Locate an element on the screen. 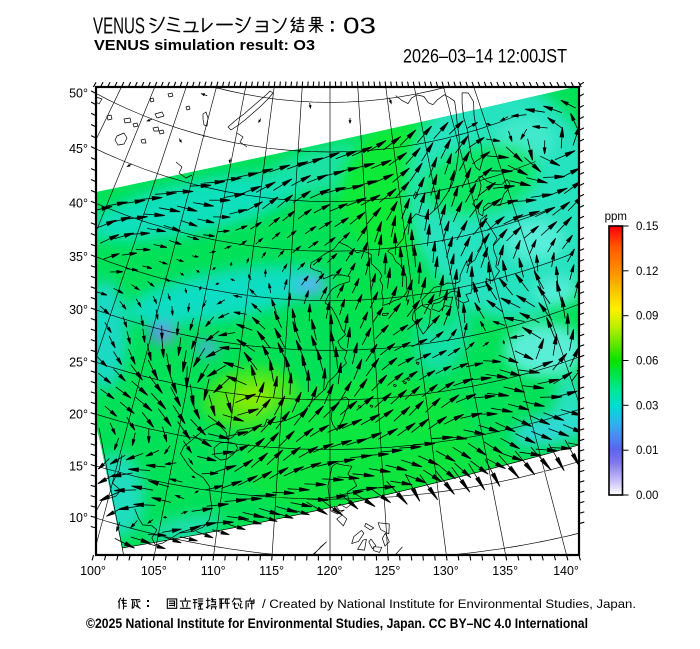  svg-text: 0.15 is located at coordinates (647, 227).